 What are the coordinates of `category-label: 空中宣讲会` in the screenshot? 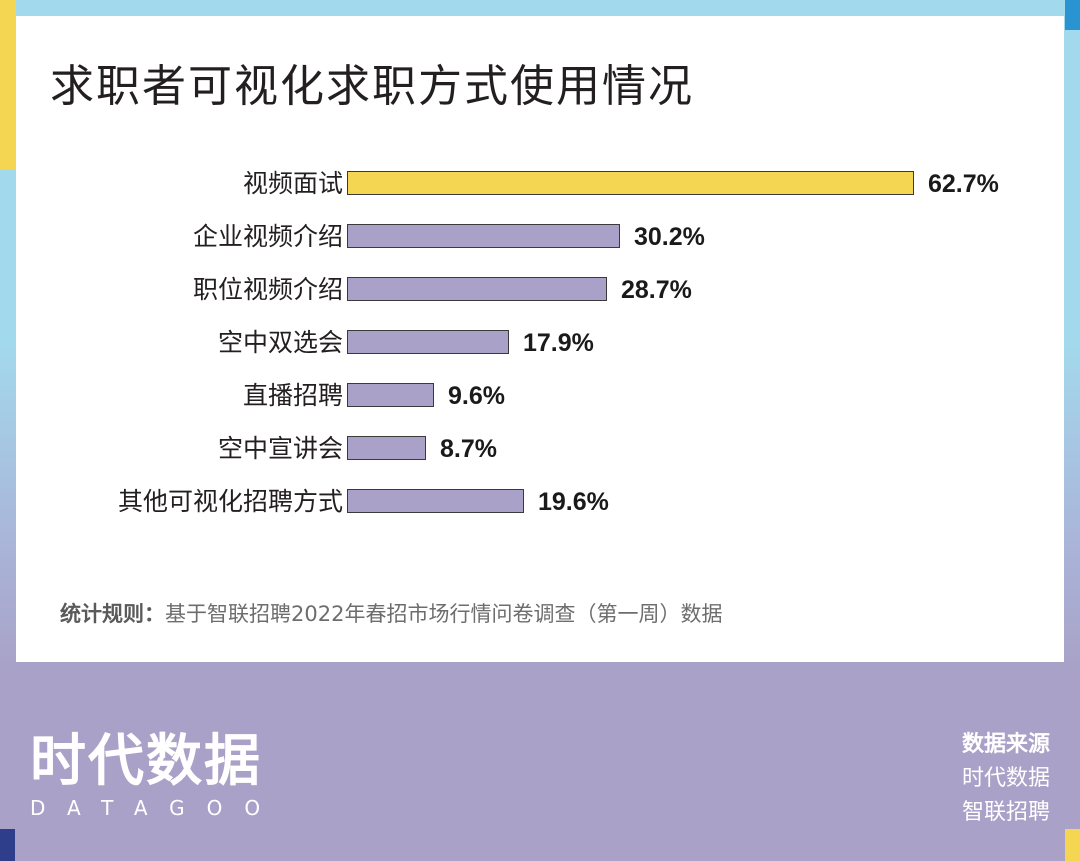 It's located at (280, 448).